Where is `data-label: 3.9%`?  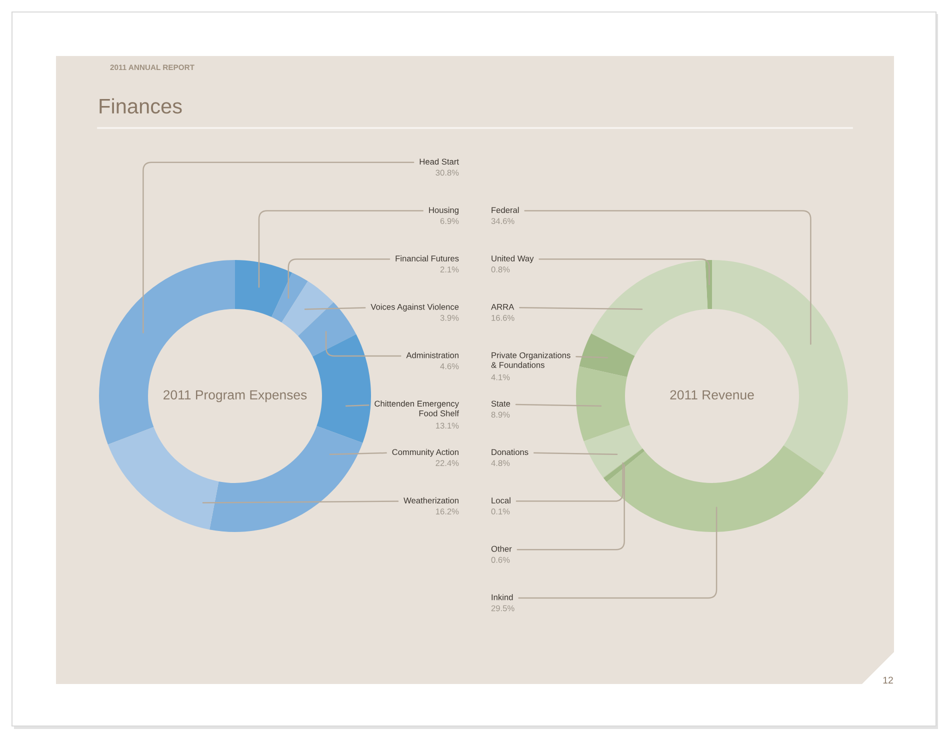
data-label: 3.9% is located at coordinates (449, 317).